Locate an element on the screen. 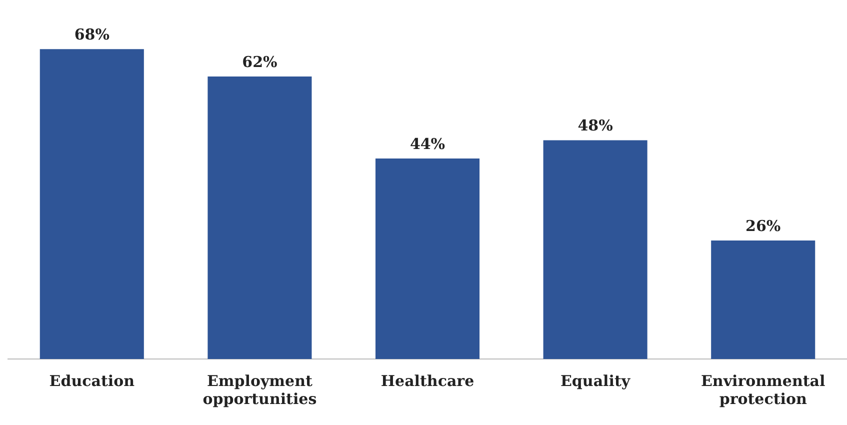  x-tick-label: Education is located at coordinates (92, 381).